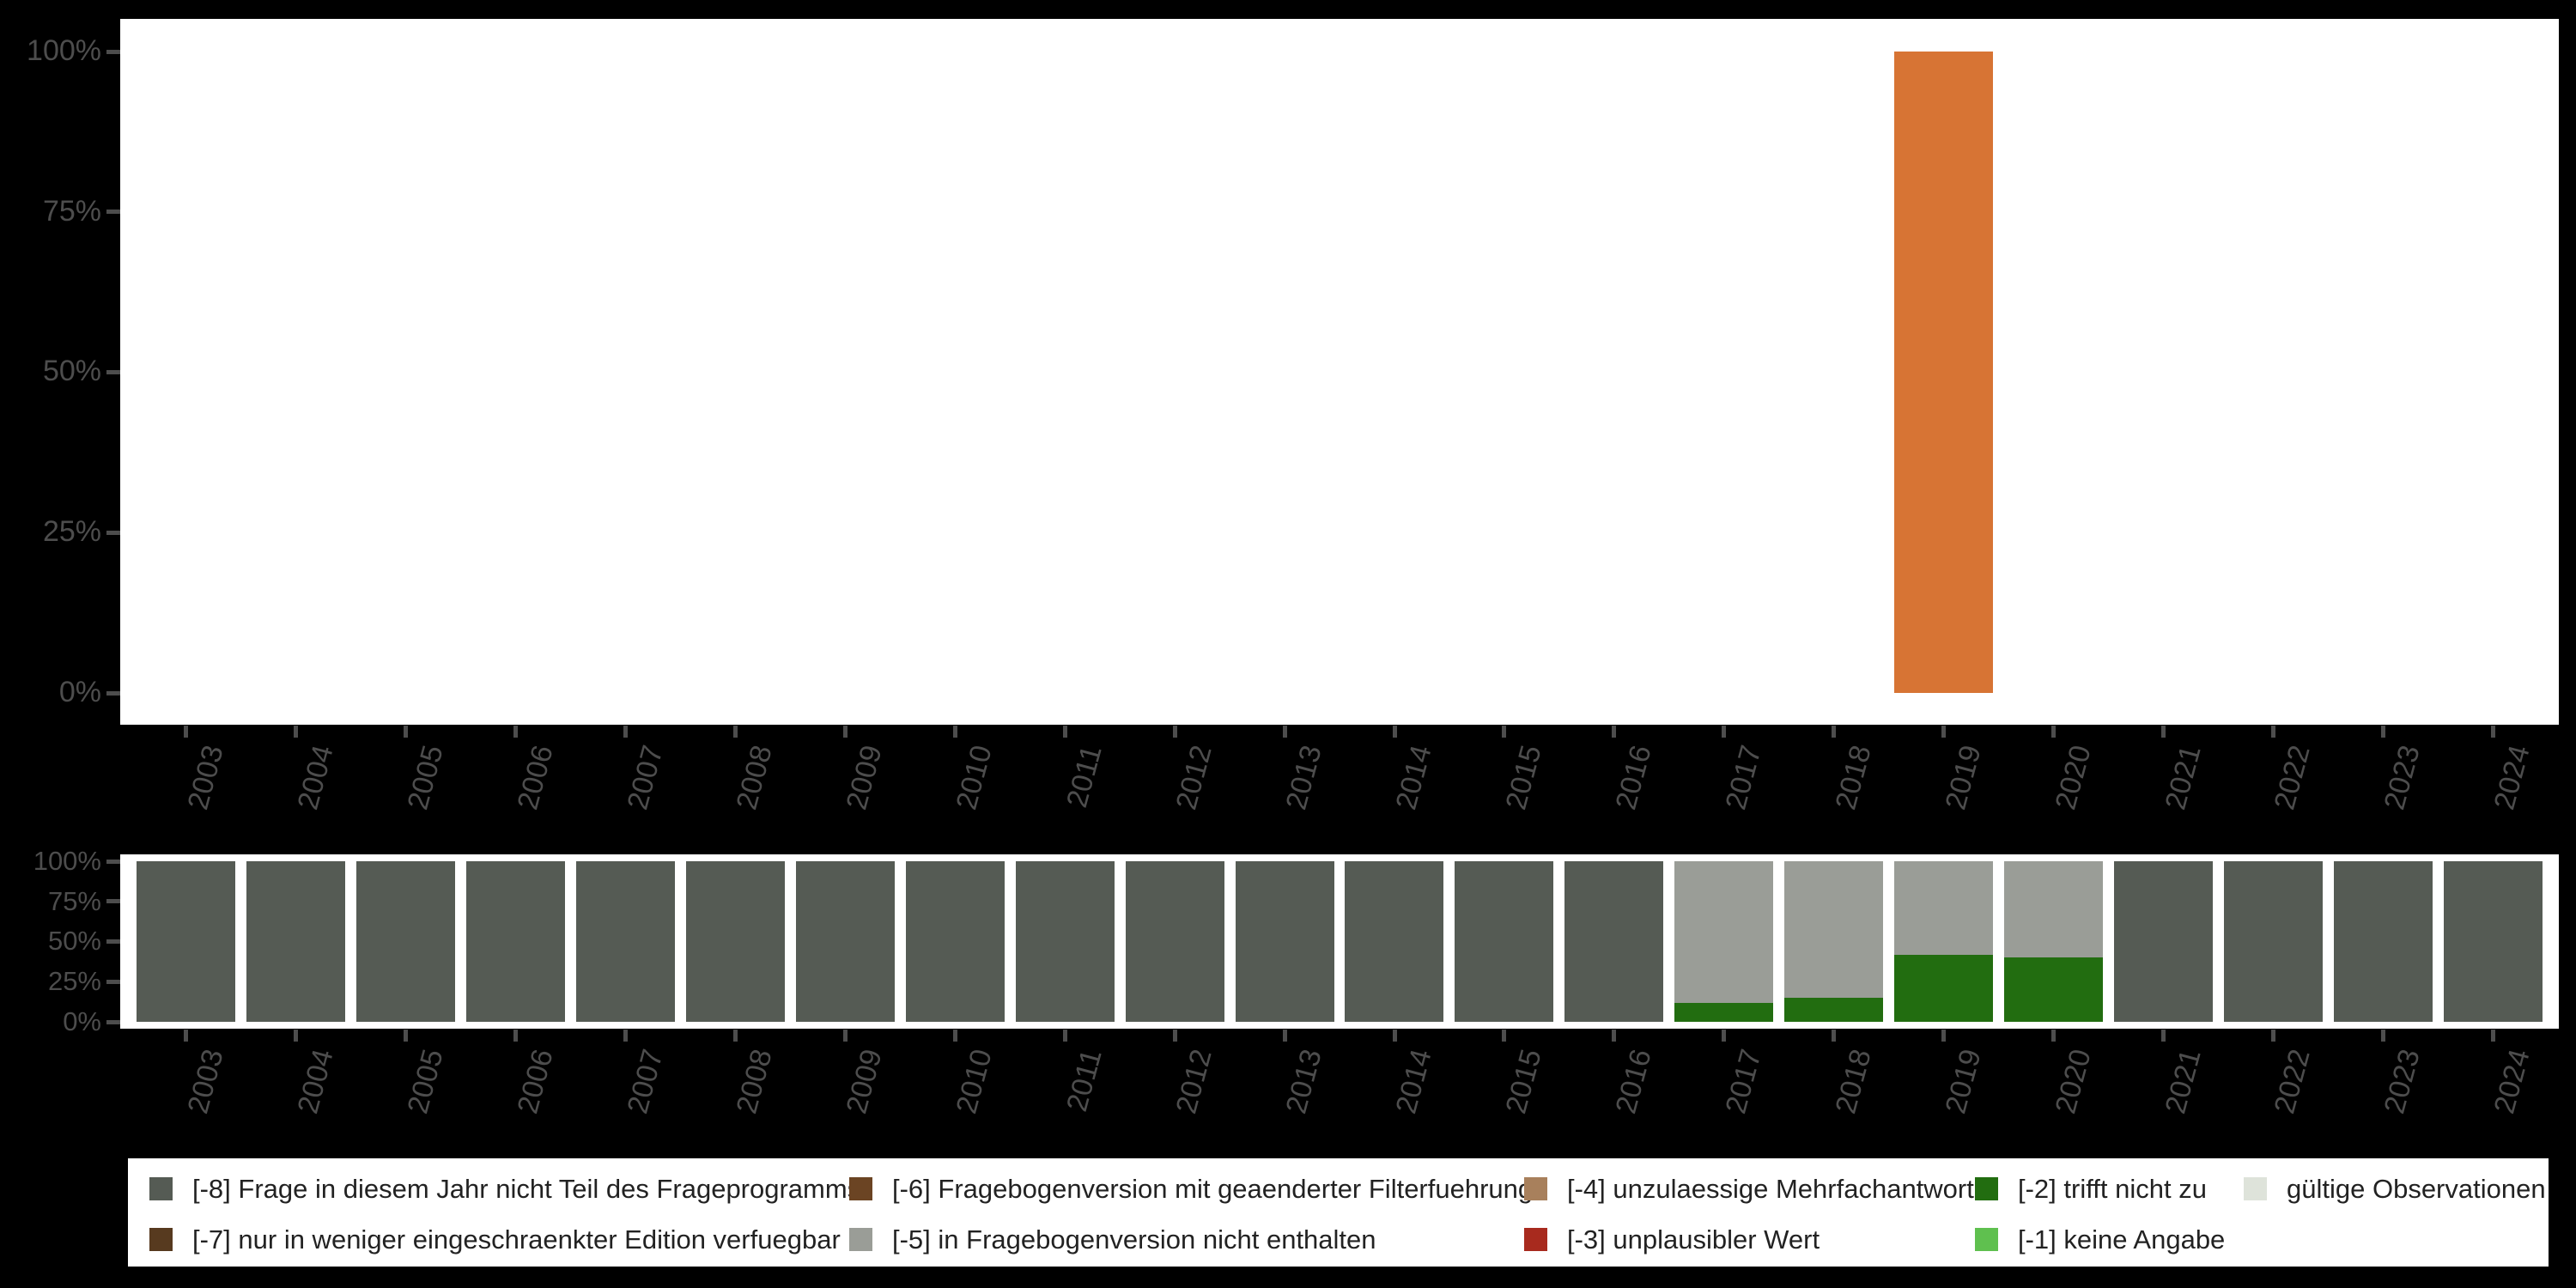 This screenshot has height=1288, width=2576. I want to click on legend-item: [-4] unzulaessige Mehrfachantwort, so click(1749, 1189).